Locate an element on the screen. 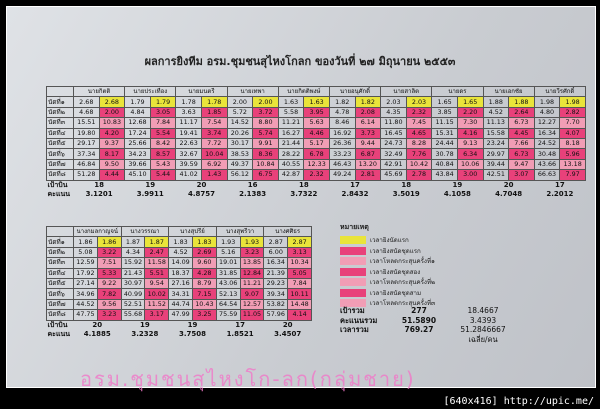 Image resolution: width=600 pixels, height=409 pixels. cell: 16.92 is located at coordinates (342, 133).